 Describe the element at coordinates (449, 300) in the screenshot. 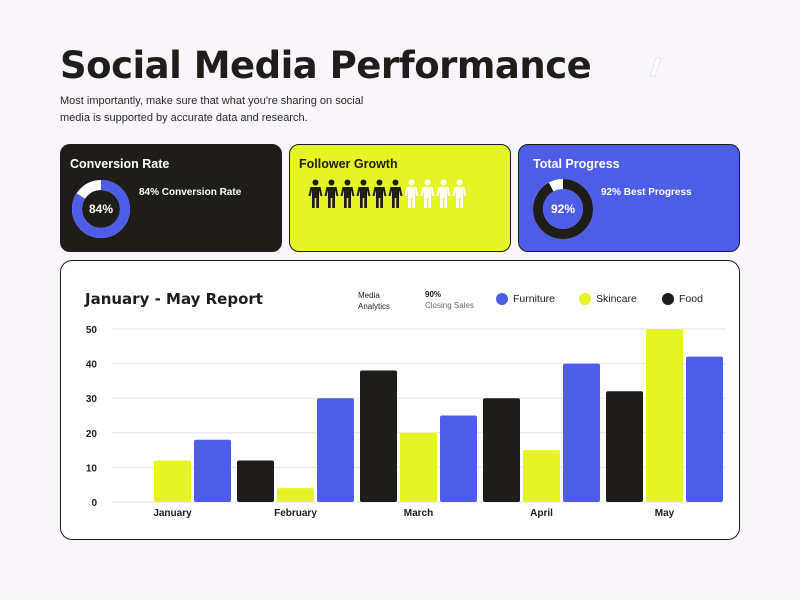

I see `closing-sales-stat: 90% Closing Sales` at that location.